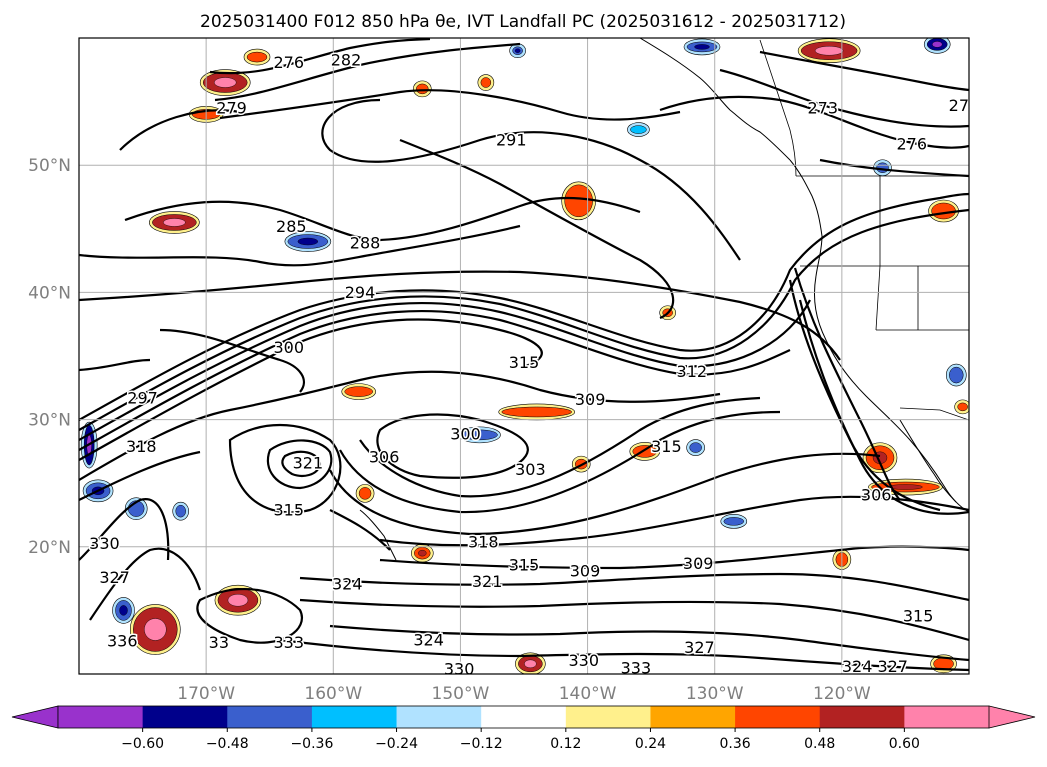 The height and width of the screenshot is (767, 1047). What do you see at coordinates (778, 108) in the screenshot?
I see `border-alaska-canada` at bounding box center [778, 108].